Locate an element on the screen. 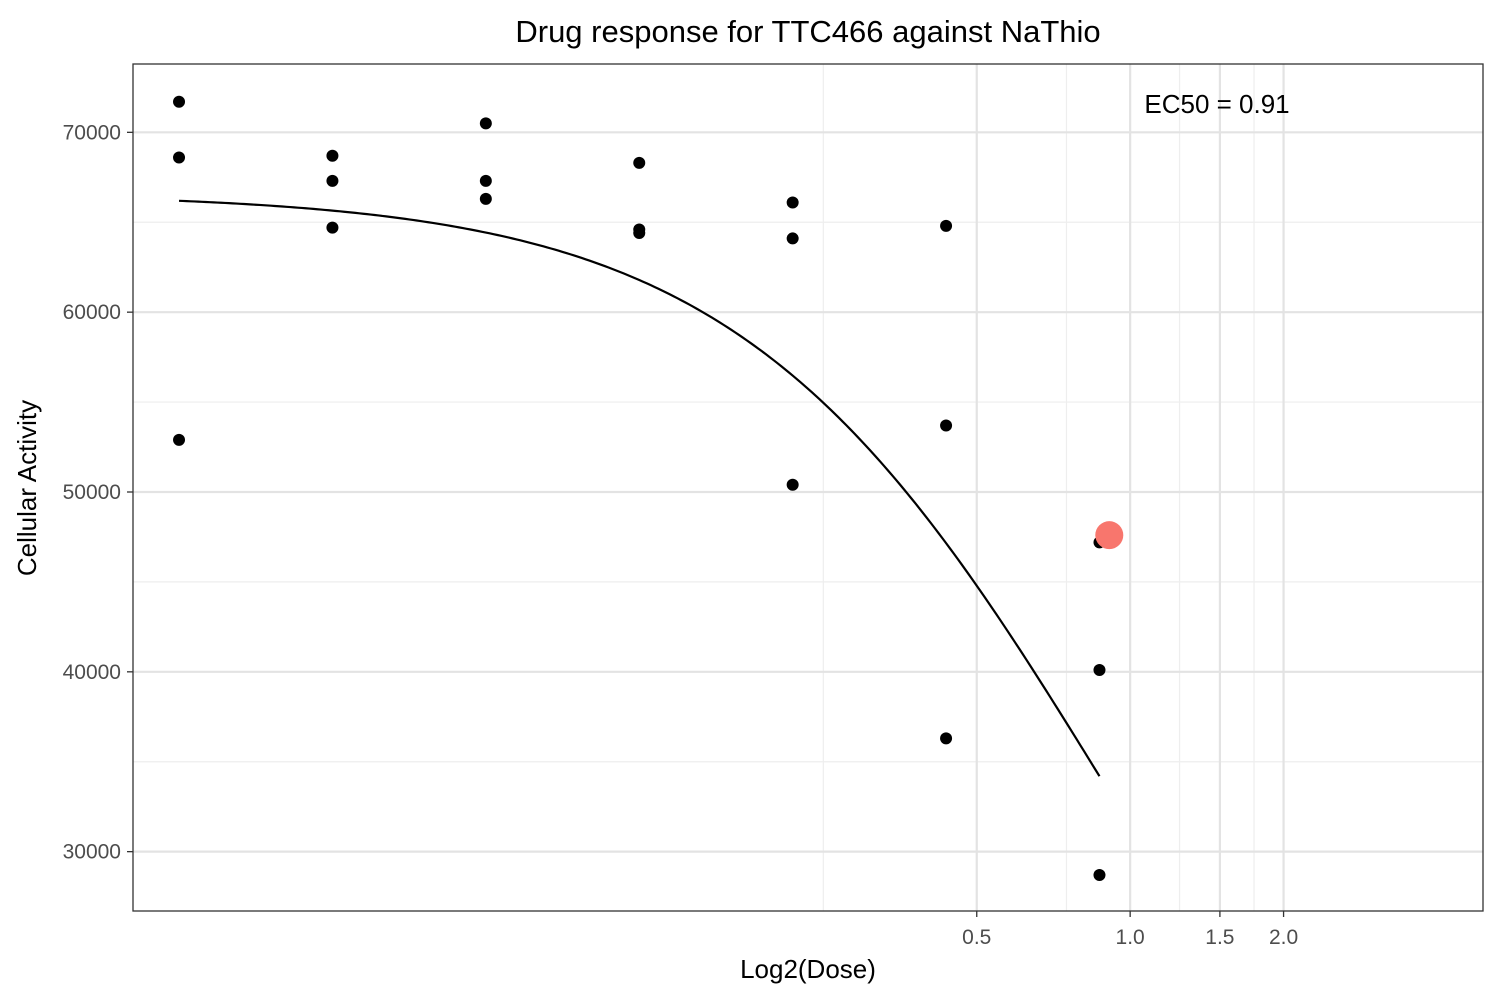 The image size is (1500, 1000). ec50-layer is located at coordinates (1109, 535).